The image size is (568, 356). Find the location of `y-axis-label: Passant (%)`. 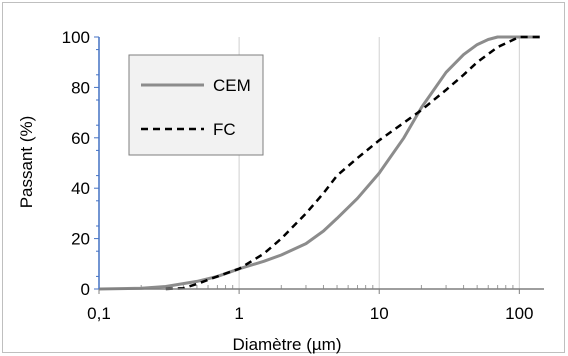

y-axis-label: Passant (%) is located at coordinates (26, 162).